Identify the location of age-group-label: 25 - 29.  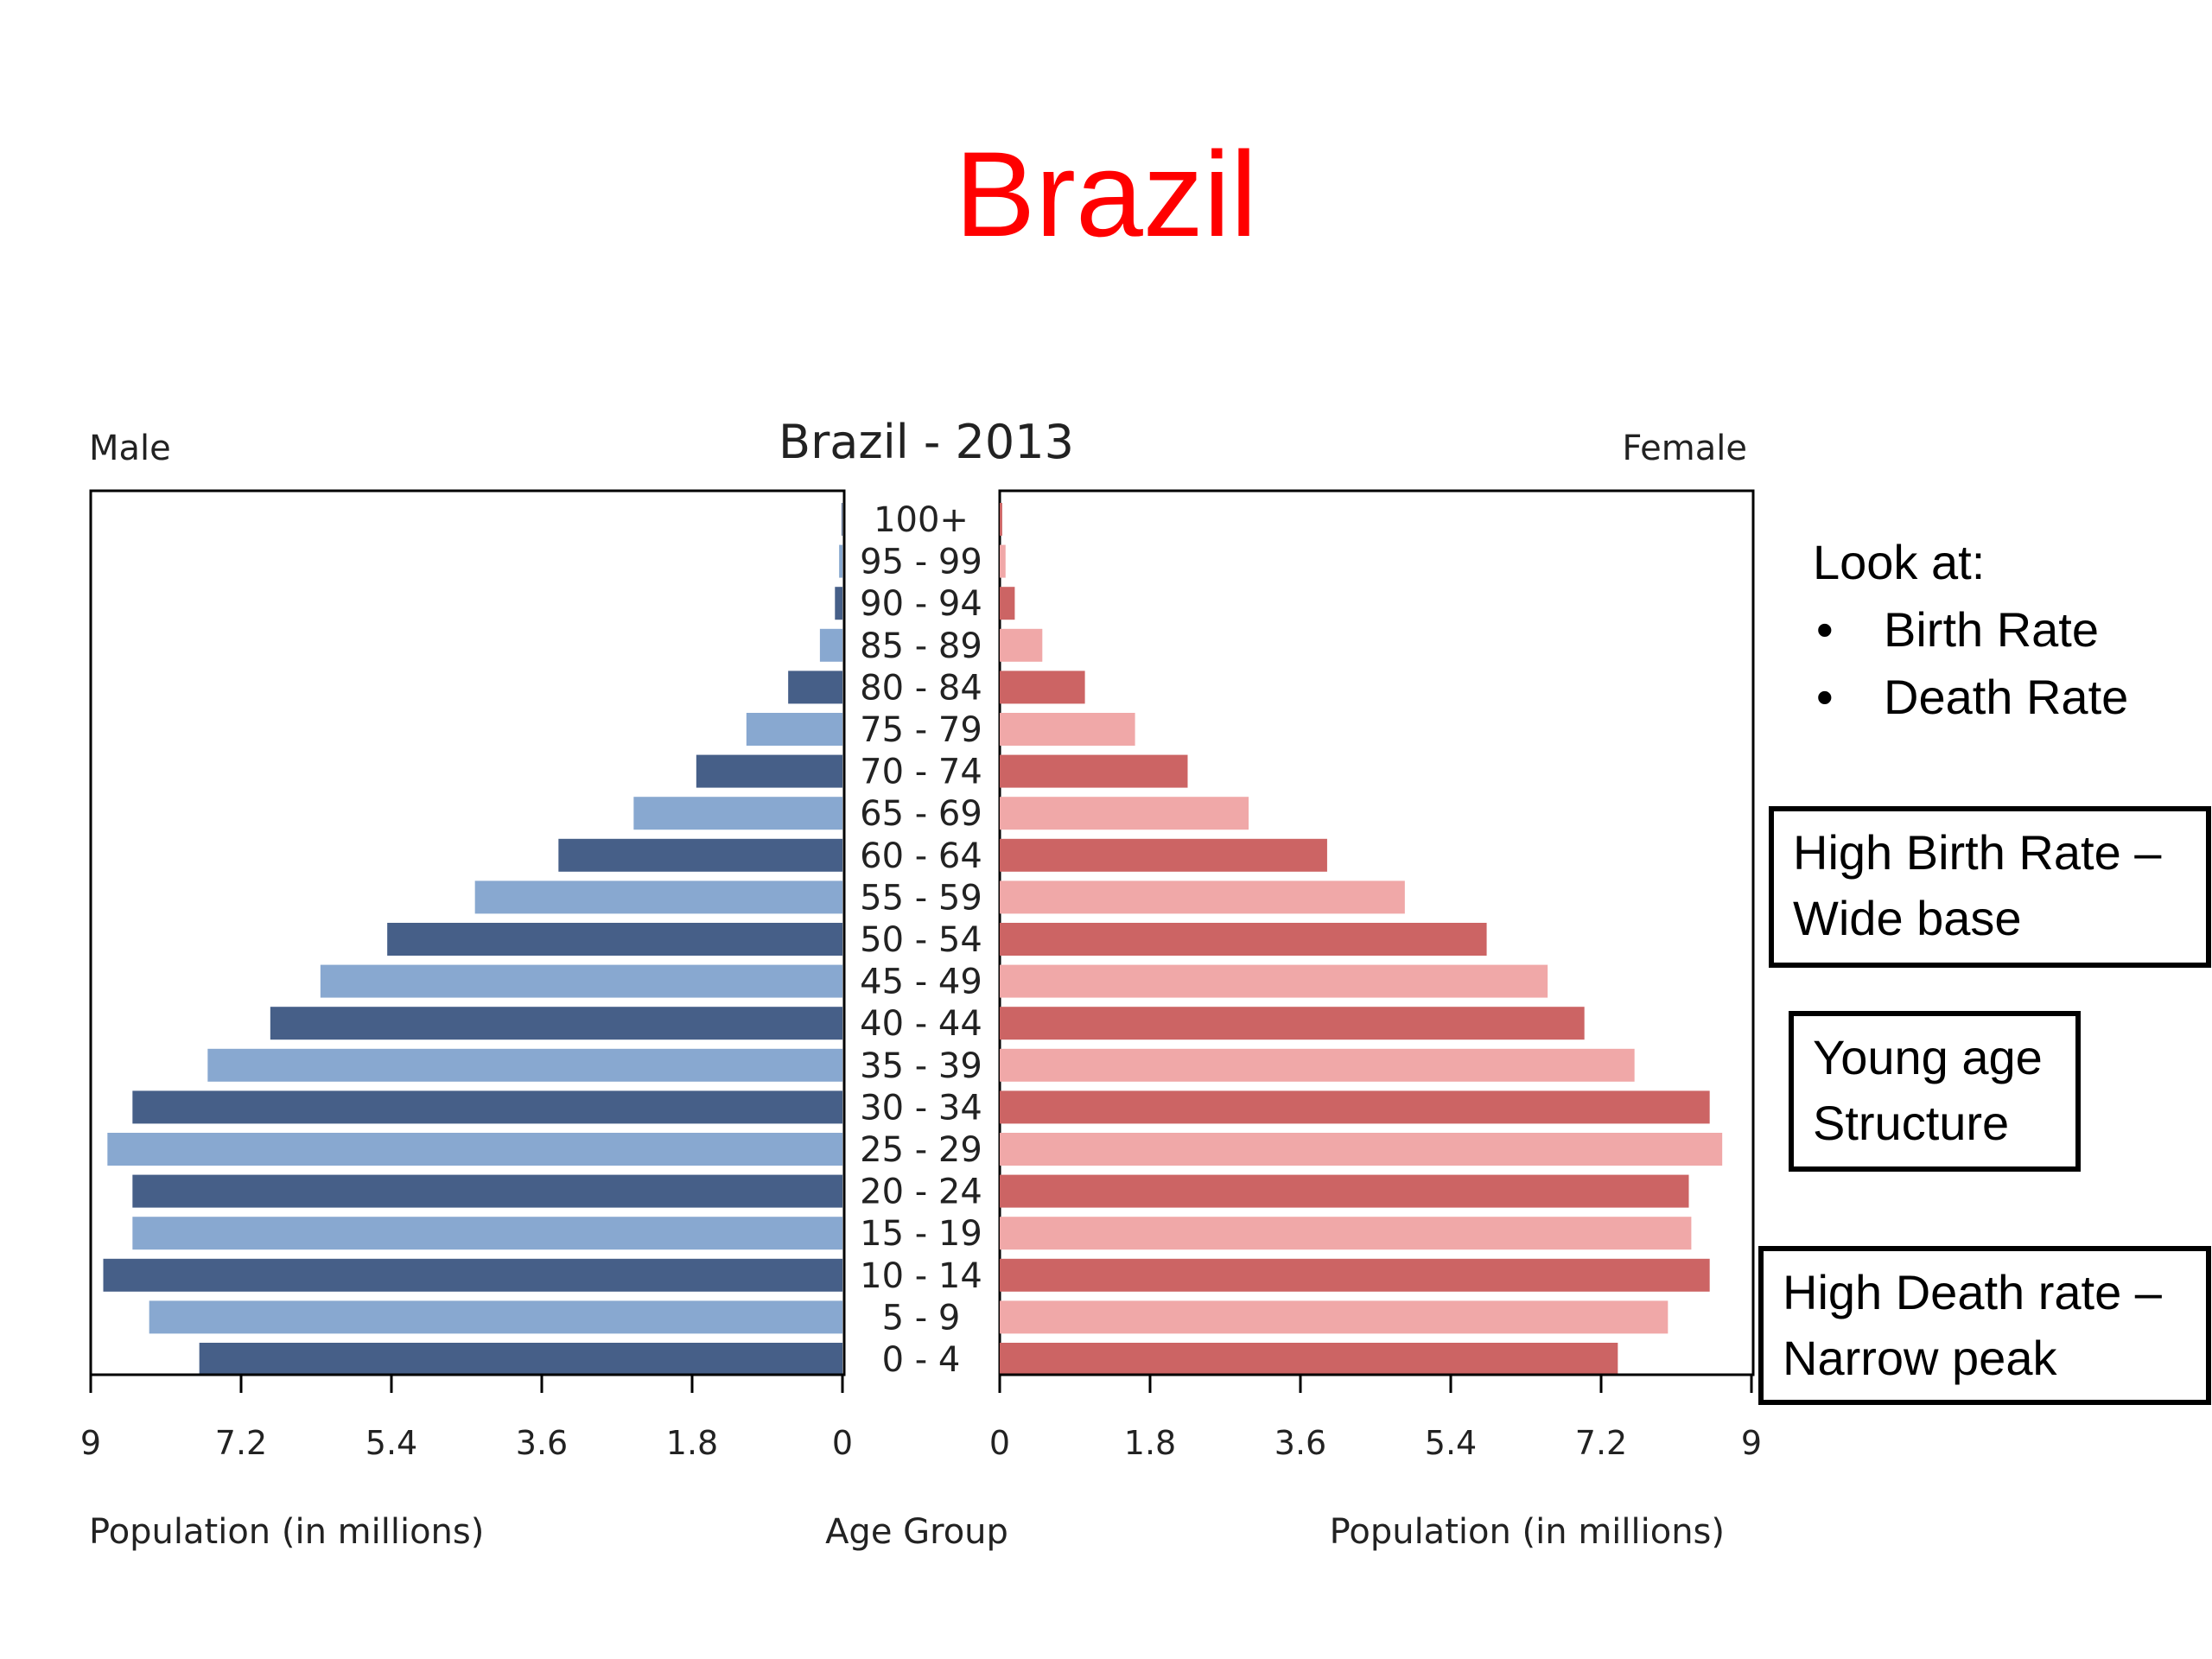
(921, 1150).